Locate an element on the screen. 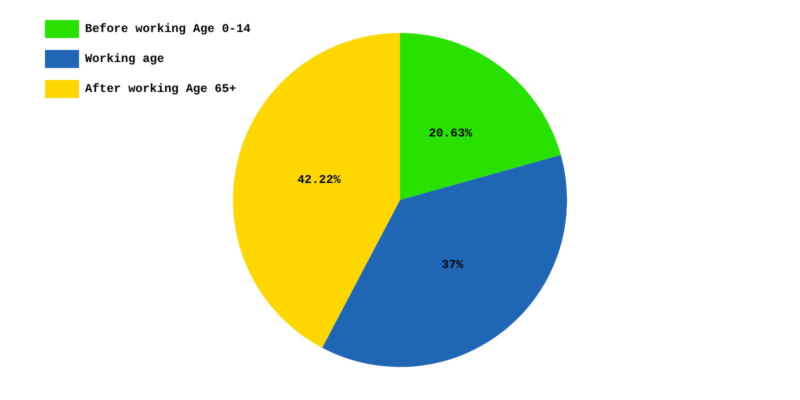 This screenshot has height=400, width=800. data-label: 20.63% is located at coordinates (450, 133).